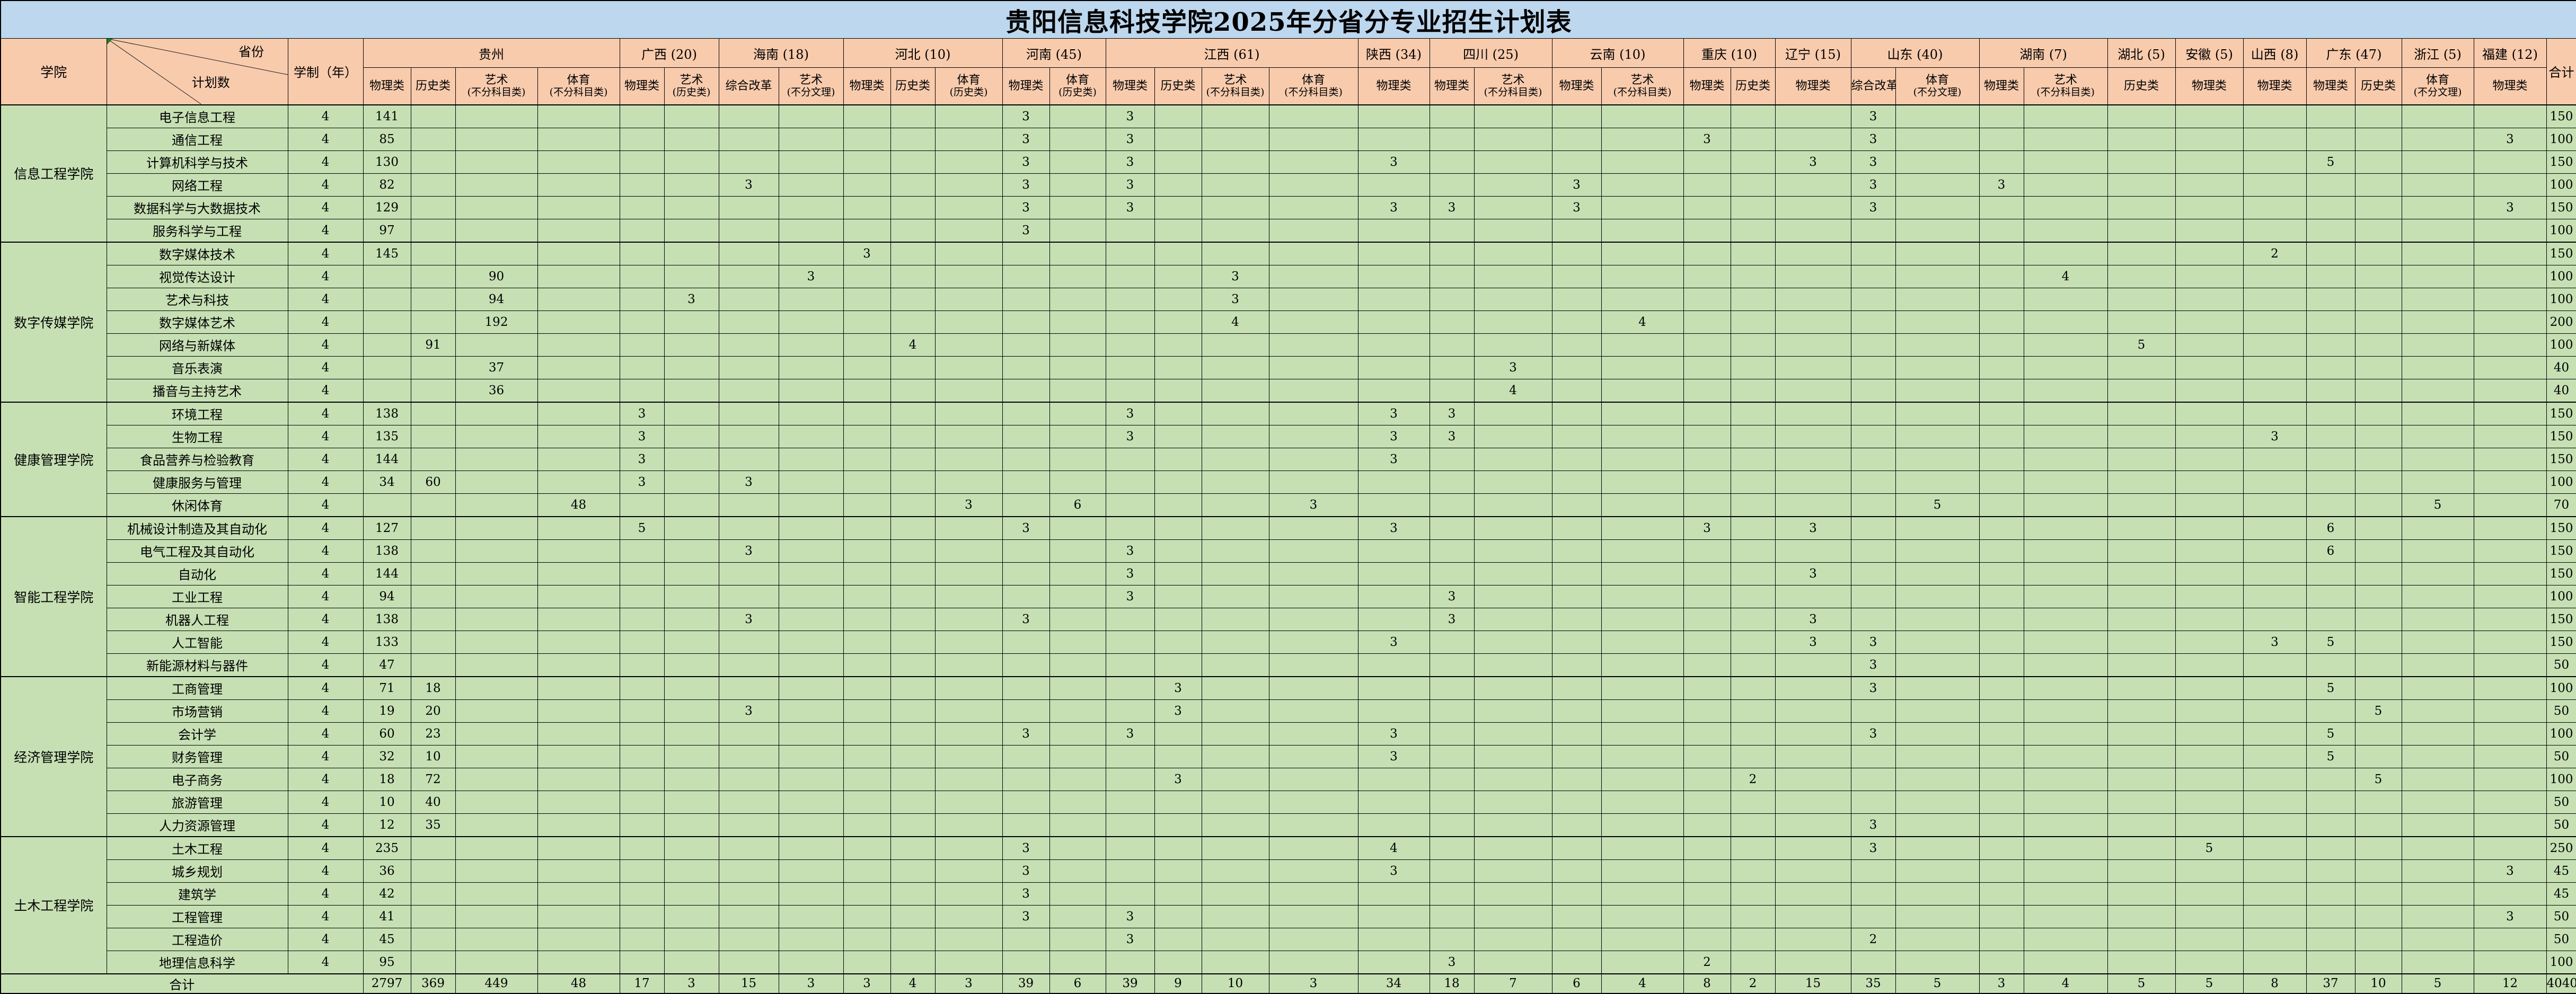  I want to click on row-total-cell: 150, so click(2561, 162).